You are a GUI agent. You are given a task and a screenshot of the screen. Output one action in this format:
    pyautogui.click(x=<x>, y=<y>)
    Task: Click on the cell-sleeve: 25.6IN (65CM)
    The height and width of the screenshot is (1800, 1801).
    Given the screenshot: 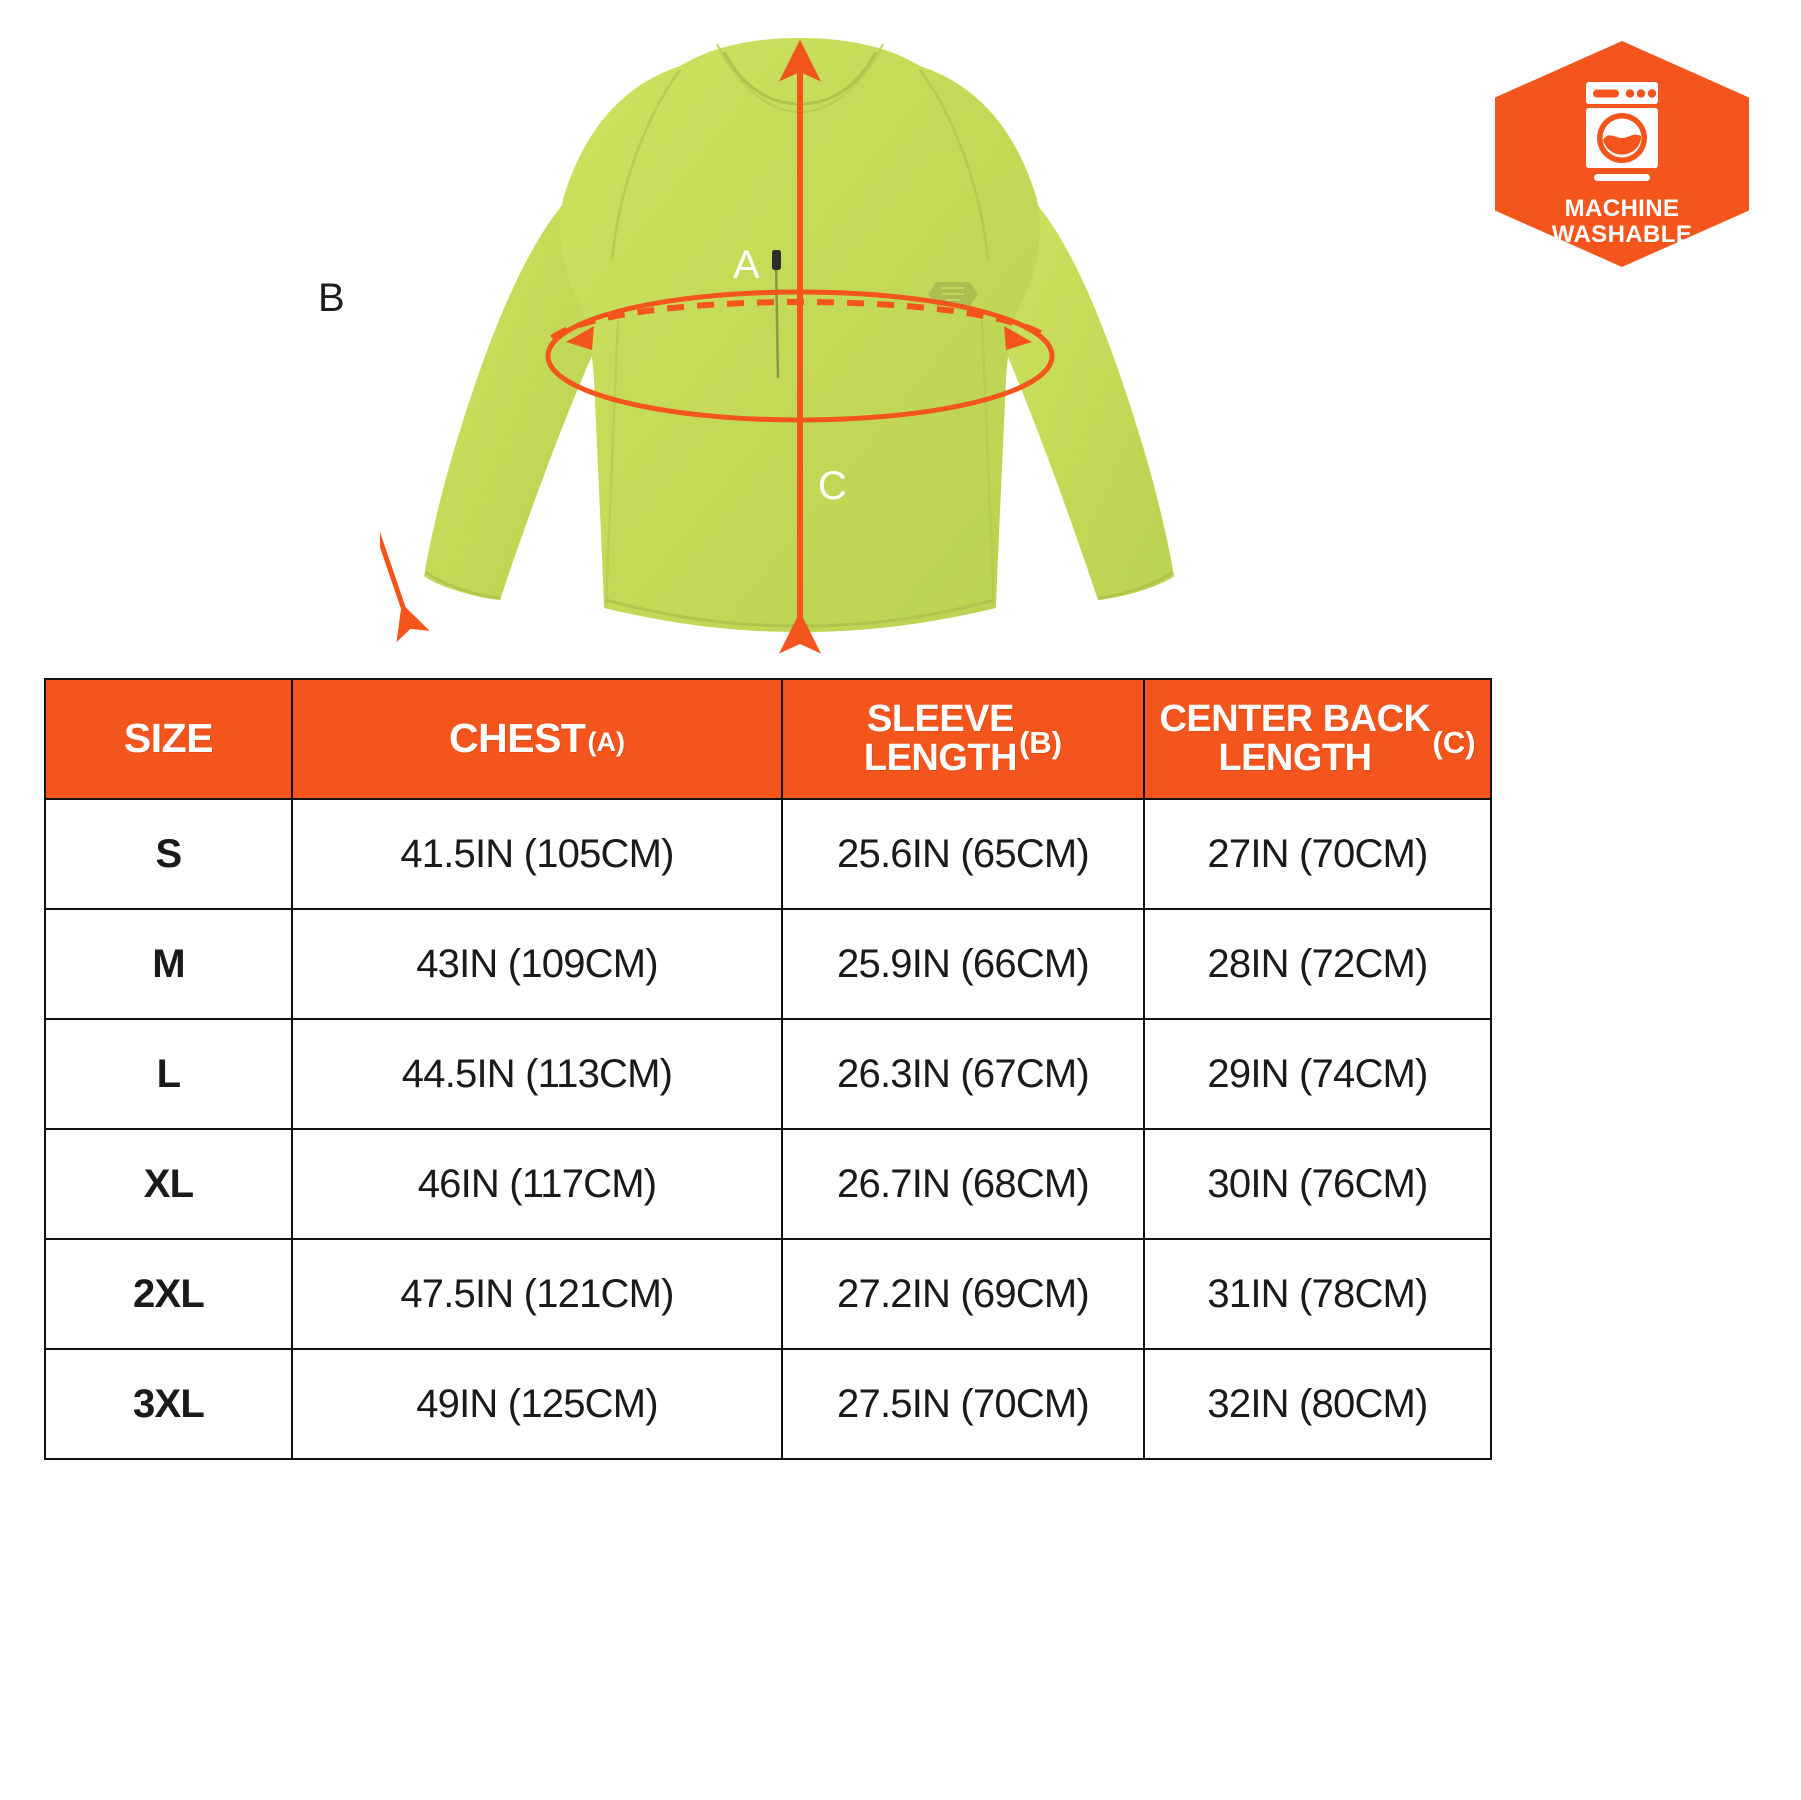 What is the action you would take?
    pyautogui.click(x=963, y=854)
    